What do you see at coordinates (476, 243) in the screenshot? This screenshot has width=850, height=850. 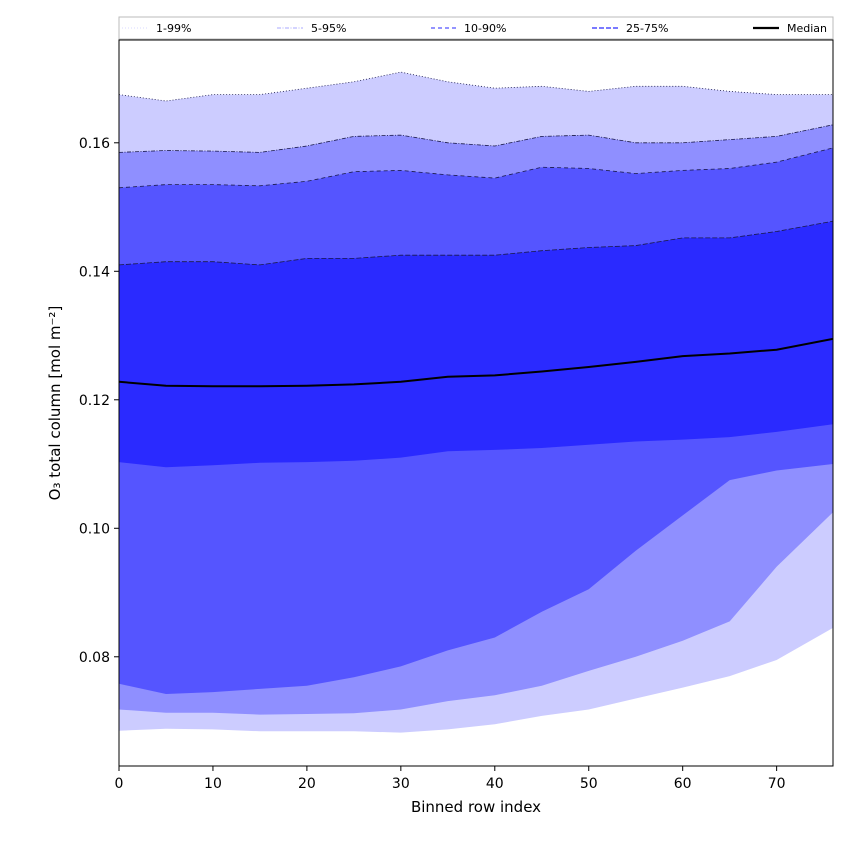 I see `band-25-75%-upper-edge` at bounding box center [476, 243].